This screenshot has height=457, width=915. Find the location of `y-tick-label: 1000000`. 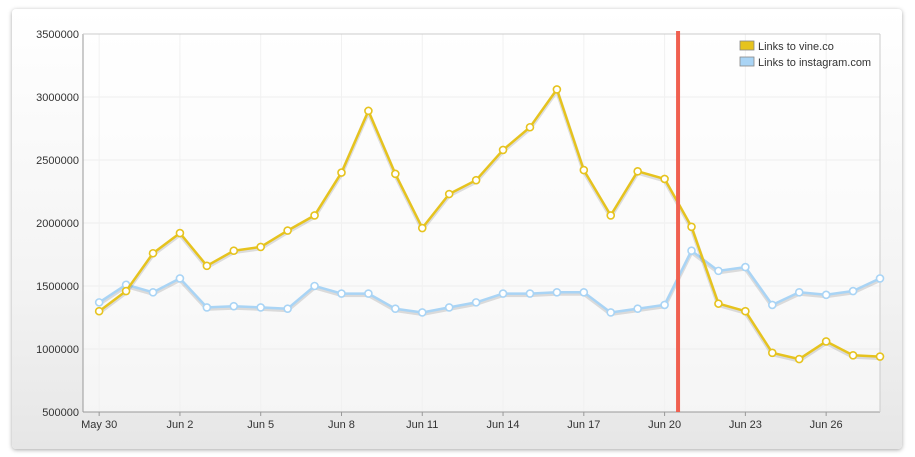

y-tick-label: 1000000 is located at coordinates (57, 350).